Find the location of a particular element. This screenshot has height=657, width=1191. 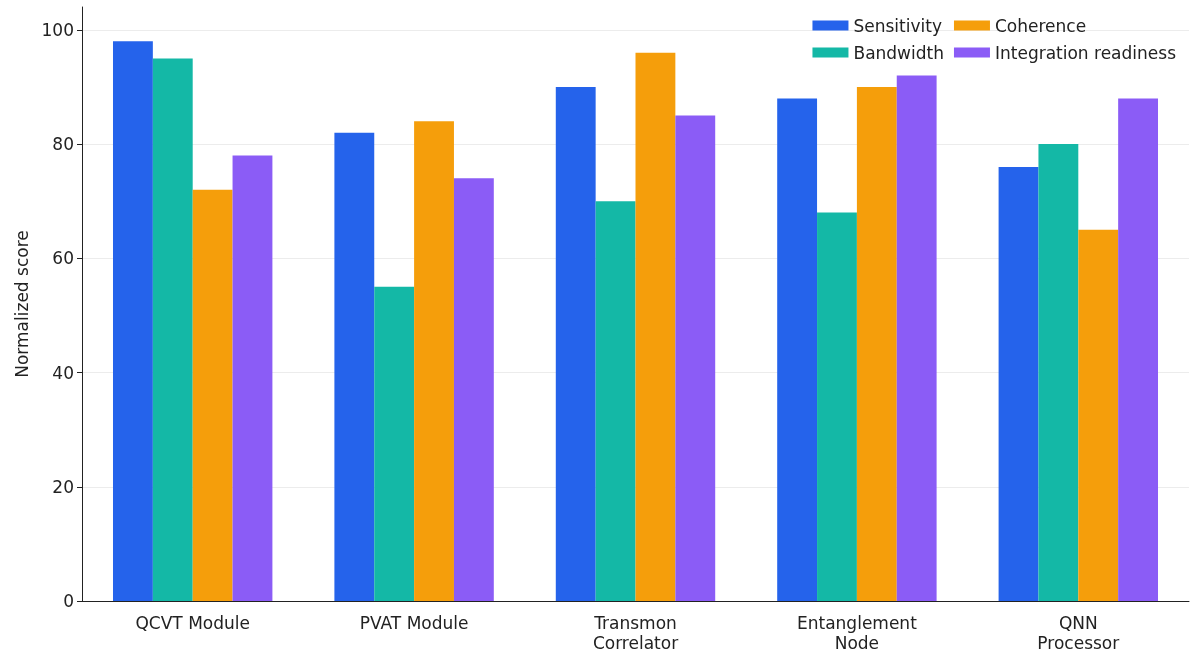

y-tick-label: 80 is located at coordinates (63, 144).